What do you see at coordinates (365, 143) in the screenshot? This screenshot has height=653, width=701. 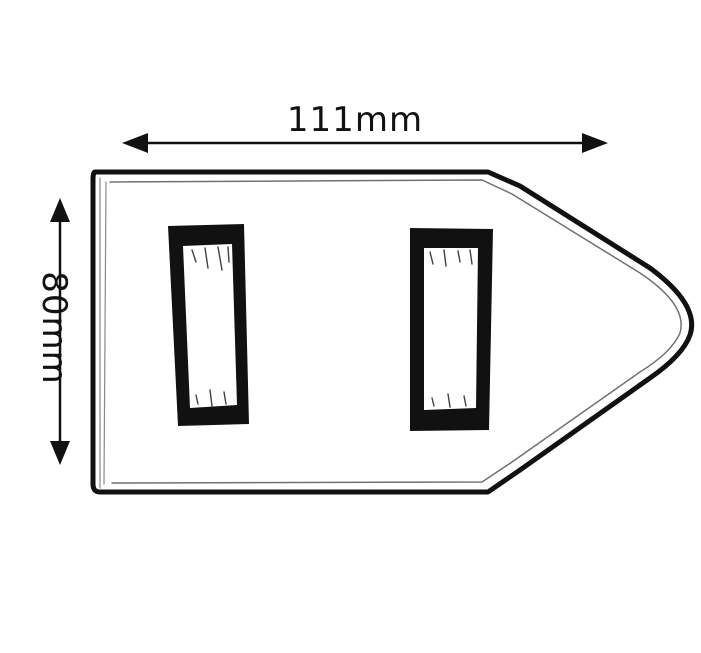 I see `width-dimension-arrow` at bounding box center [365, 143].